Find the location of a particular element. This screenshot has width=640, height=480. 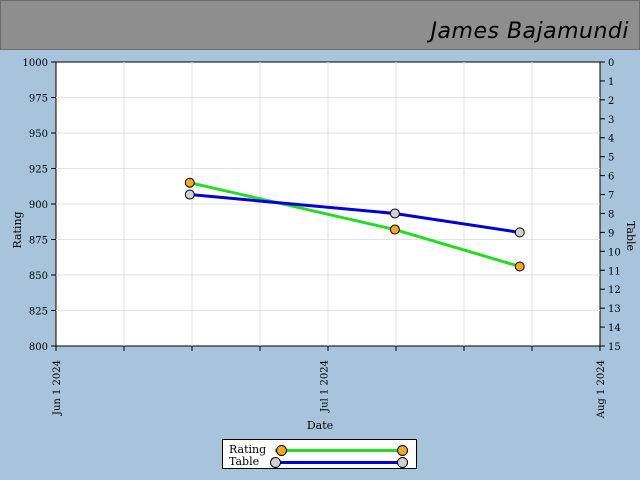

y-axis-left-title: Rating is located at coordinates (17, 229).